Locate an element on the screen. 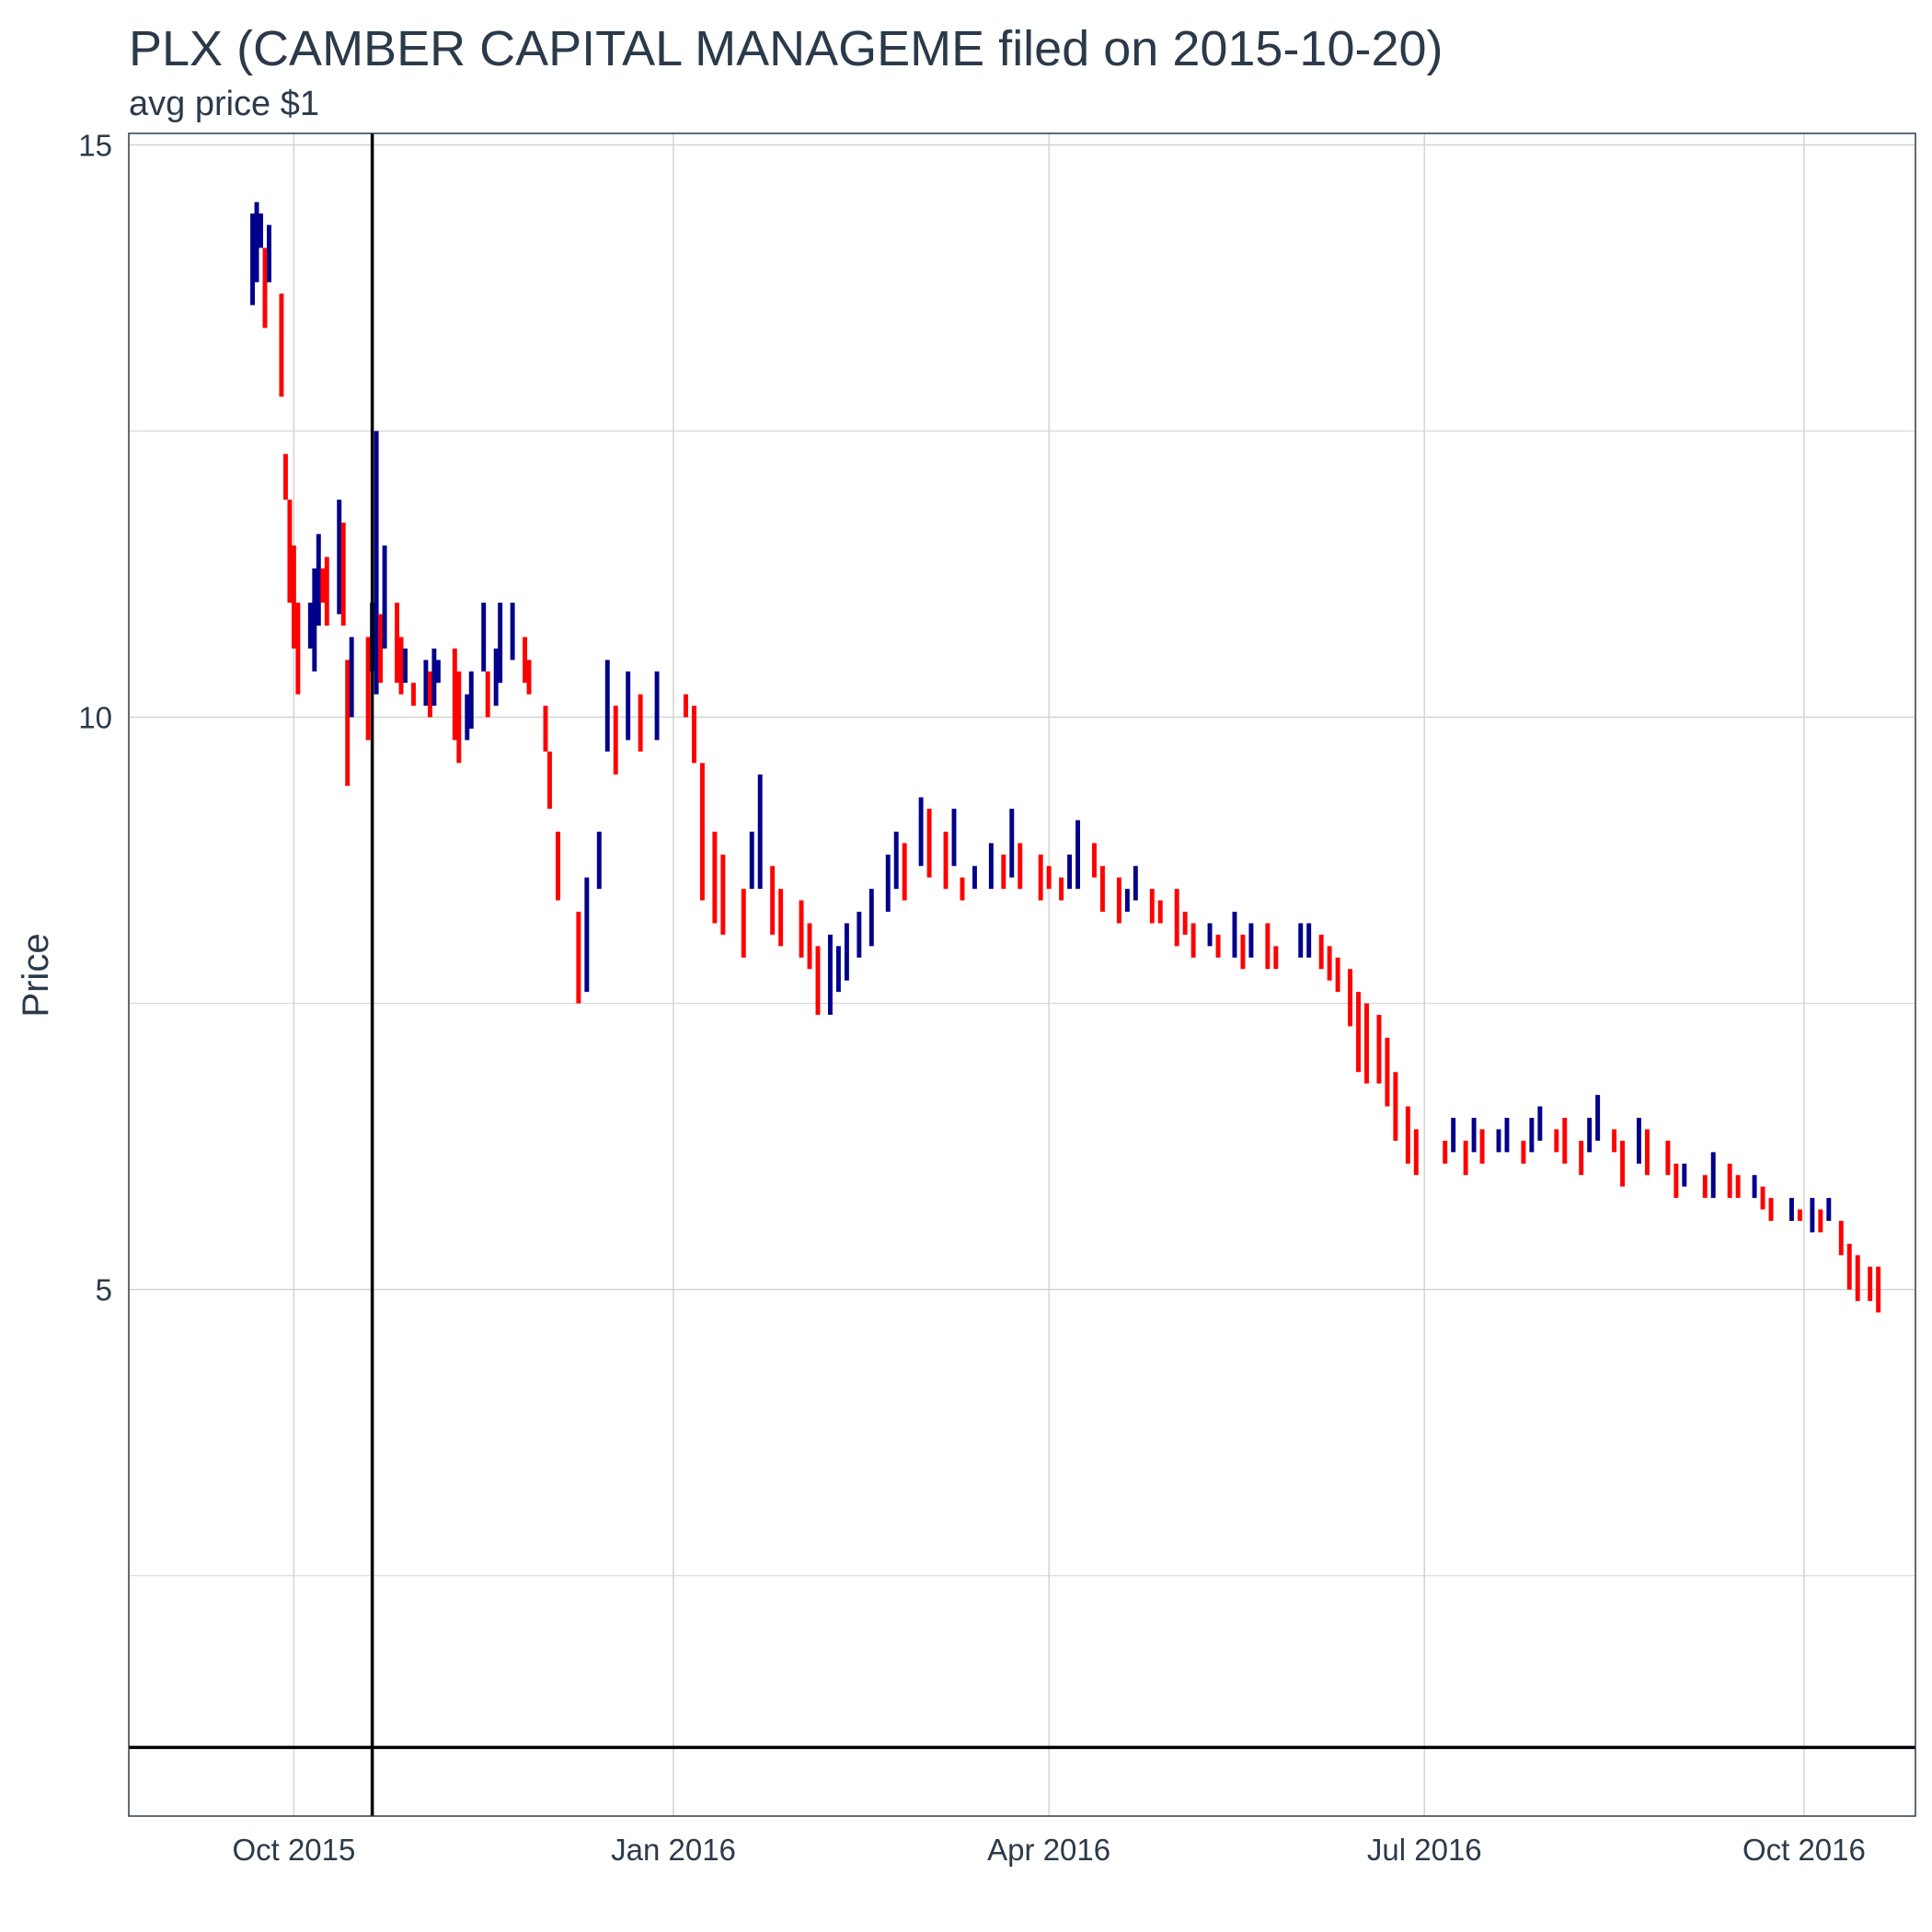 Image resolution: width=1932 pixels, height=1932 pixels. x-tick-label: Oct 2016 is located at coordinates (1804, 1850).